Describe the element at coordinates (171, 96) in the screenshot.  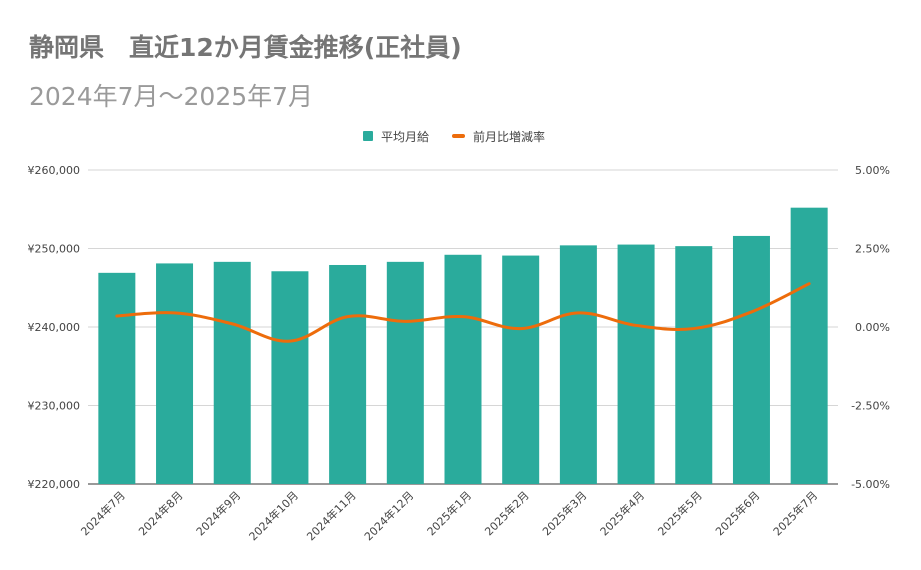
I see `chart-subtitle: 2024年7月～2025年7月` at that location.